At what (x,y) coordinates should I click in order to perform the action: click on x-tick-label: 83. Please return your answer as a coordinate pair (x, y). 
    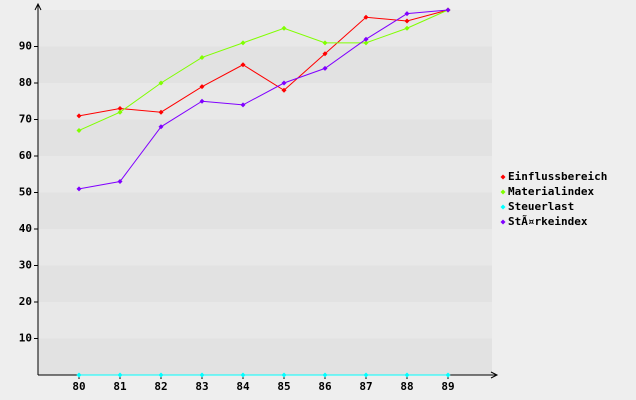
    Looking at the image, I should click on (201, 386).